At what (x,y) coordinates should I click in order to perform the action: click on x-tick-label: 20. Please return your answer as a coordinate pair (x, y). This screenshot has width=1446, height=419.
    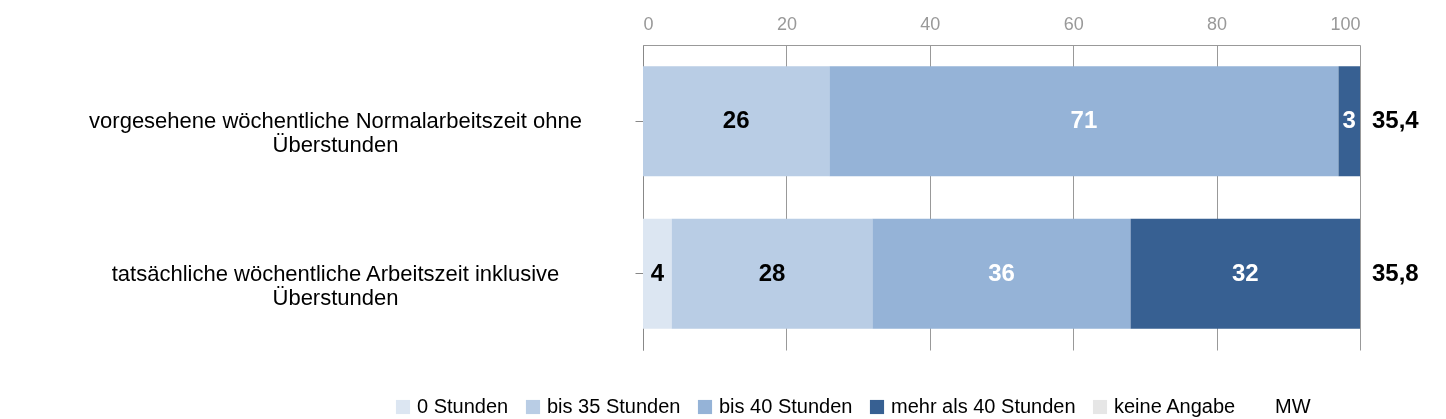
    Looking at the image, I should click on (786, 23).